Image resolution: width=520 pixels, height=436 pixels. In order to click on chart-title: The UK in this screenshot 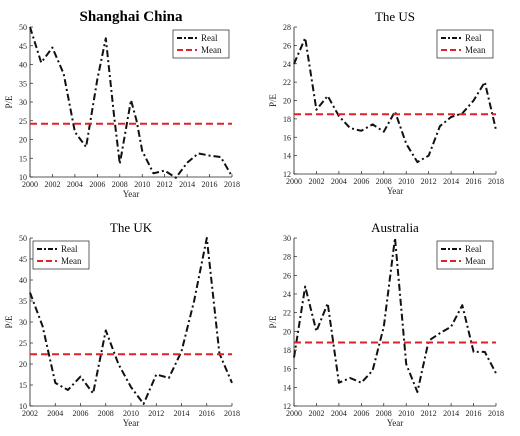, I will do `click(131, 227)`.